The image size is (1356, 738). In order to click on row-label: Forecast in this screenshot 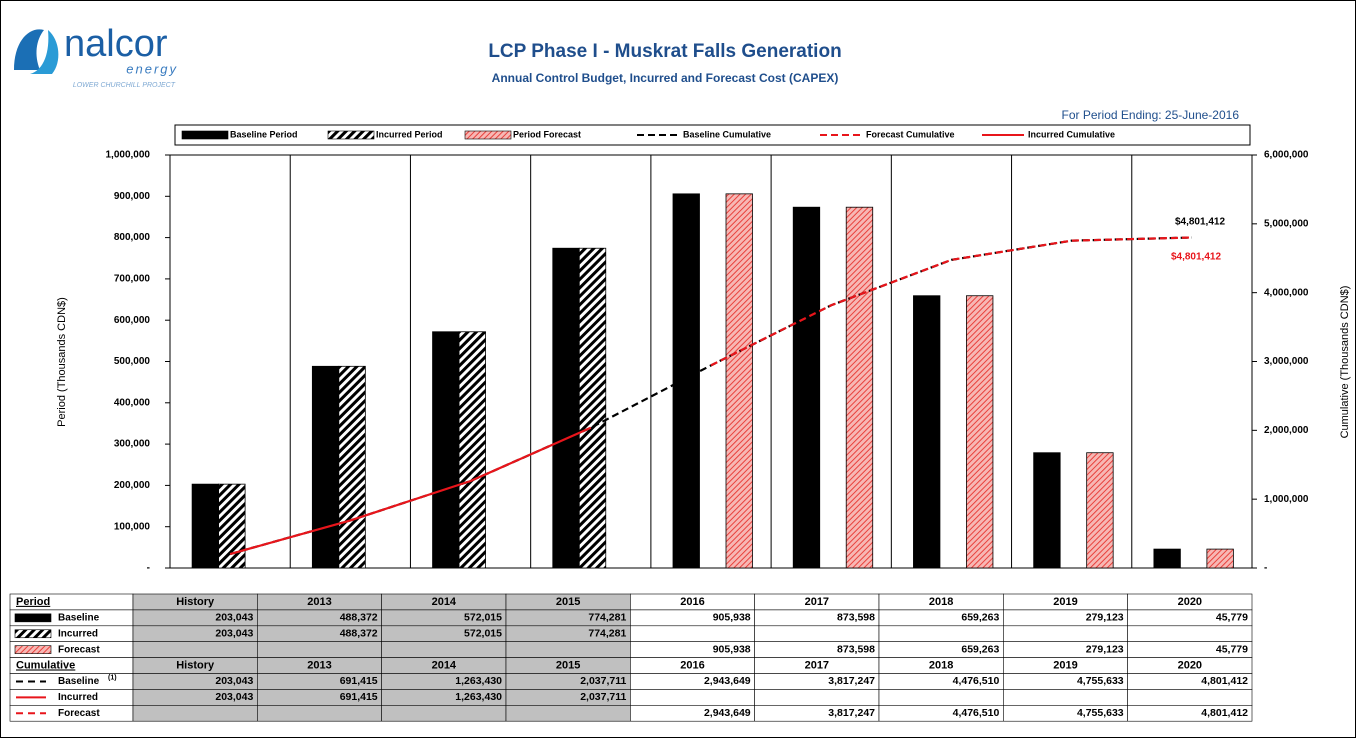, I will do `click(79, 649)`.